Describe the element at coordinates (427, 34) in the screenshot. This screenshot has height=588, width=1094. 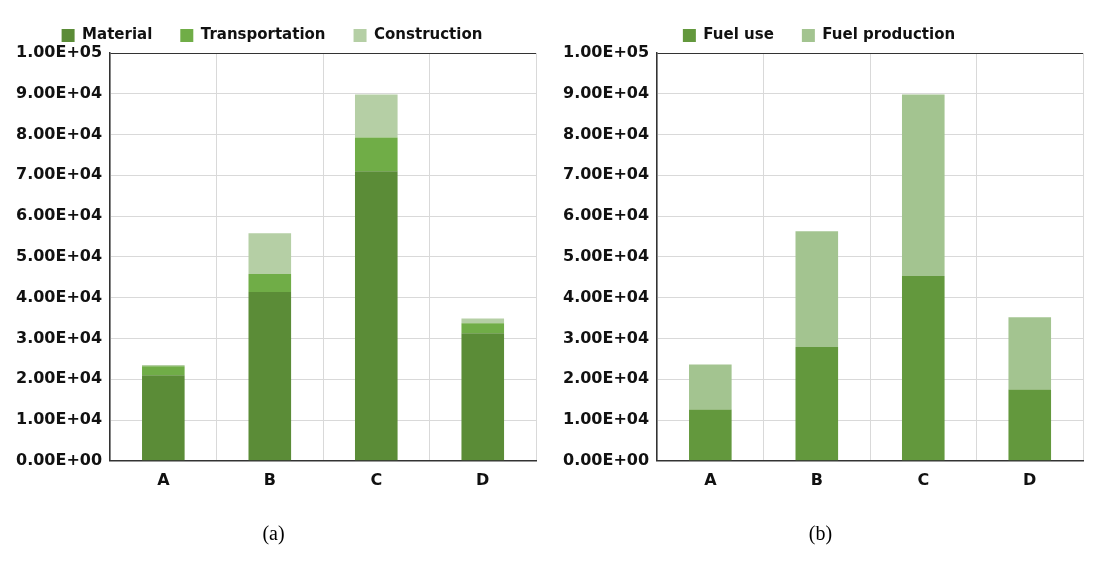
I see `legend-label: Construction` at that location.